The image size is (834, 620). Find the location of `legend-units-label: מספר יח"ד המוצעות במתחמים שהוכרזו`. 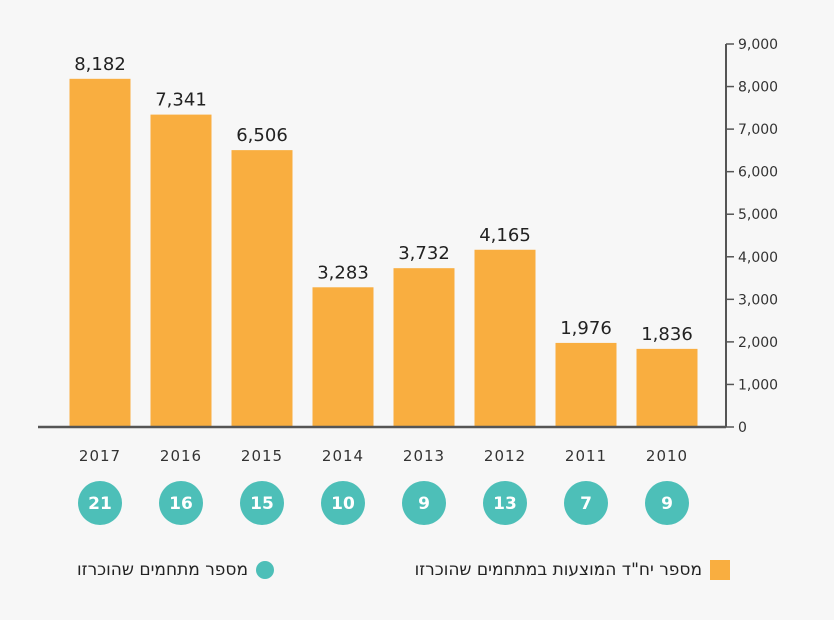

legend-units-label: מספר יח"ד המוצעות במתחמים שהוכרזו is located at coordinates (558, 570).